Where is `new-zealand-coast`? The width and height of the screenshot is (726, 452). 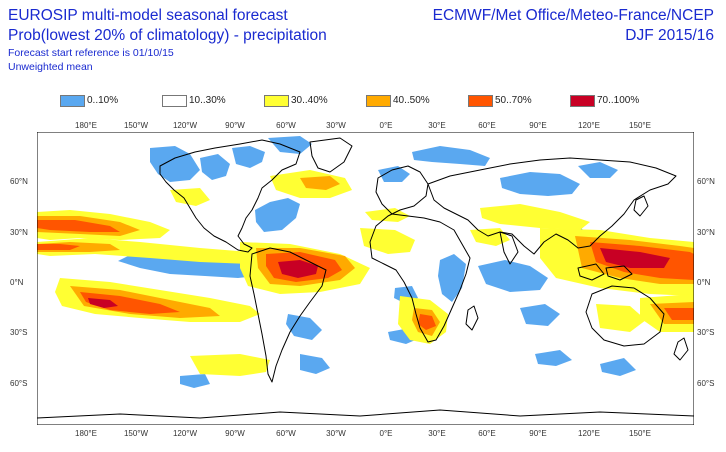 new-zealand-coast is located at coordinates (681, 349).